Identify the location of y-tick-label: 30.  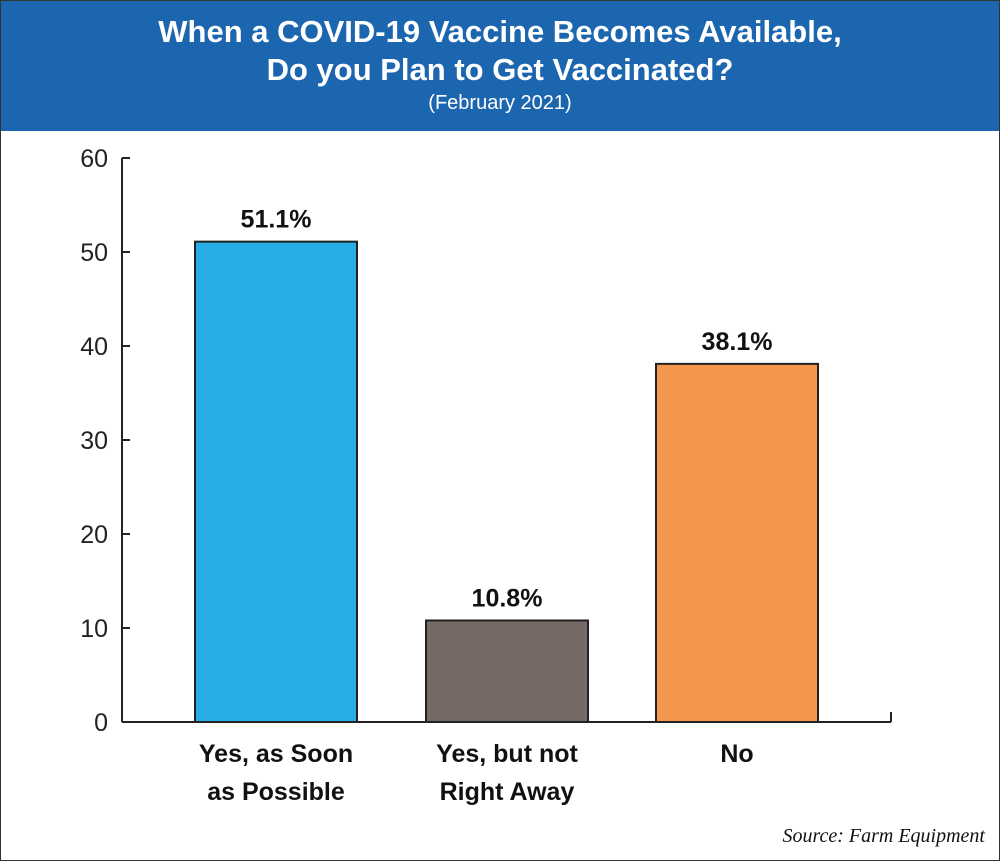
(94, 441).